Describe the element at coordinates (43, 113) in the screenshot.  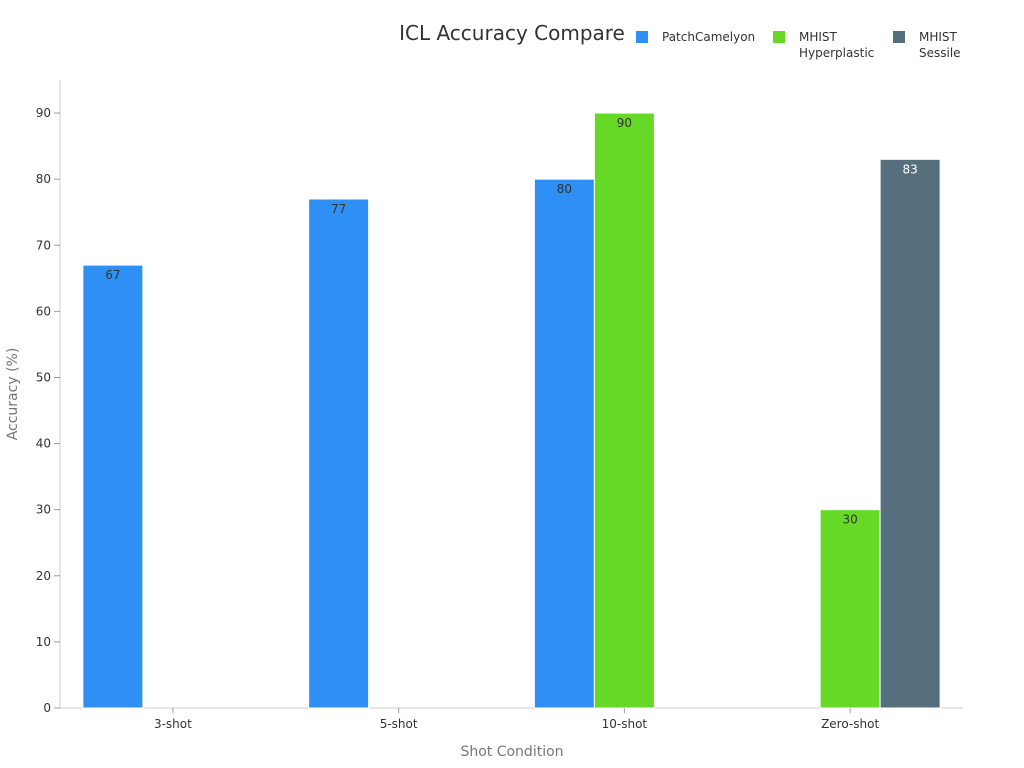
I see `y-tick-label: 90` at that location.